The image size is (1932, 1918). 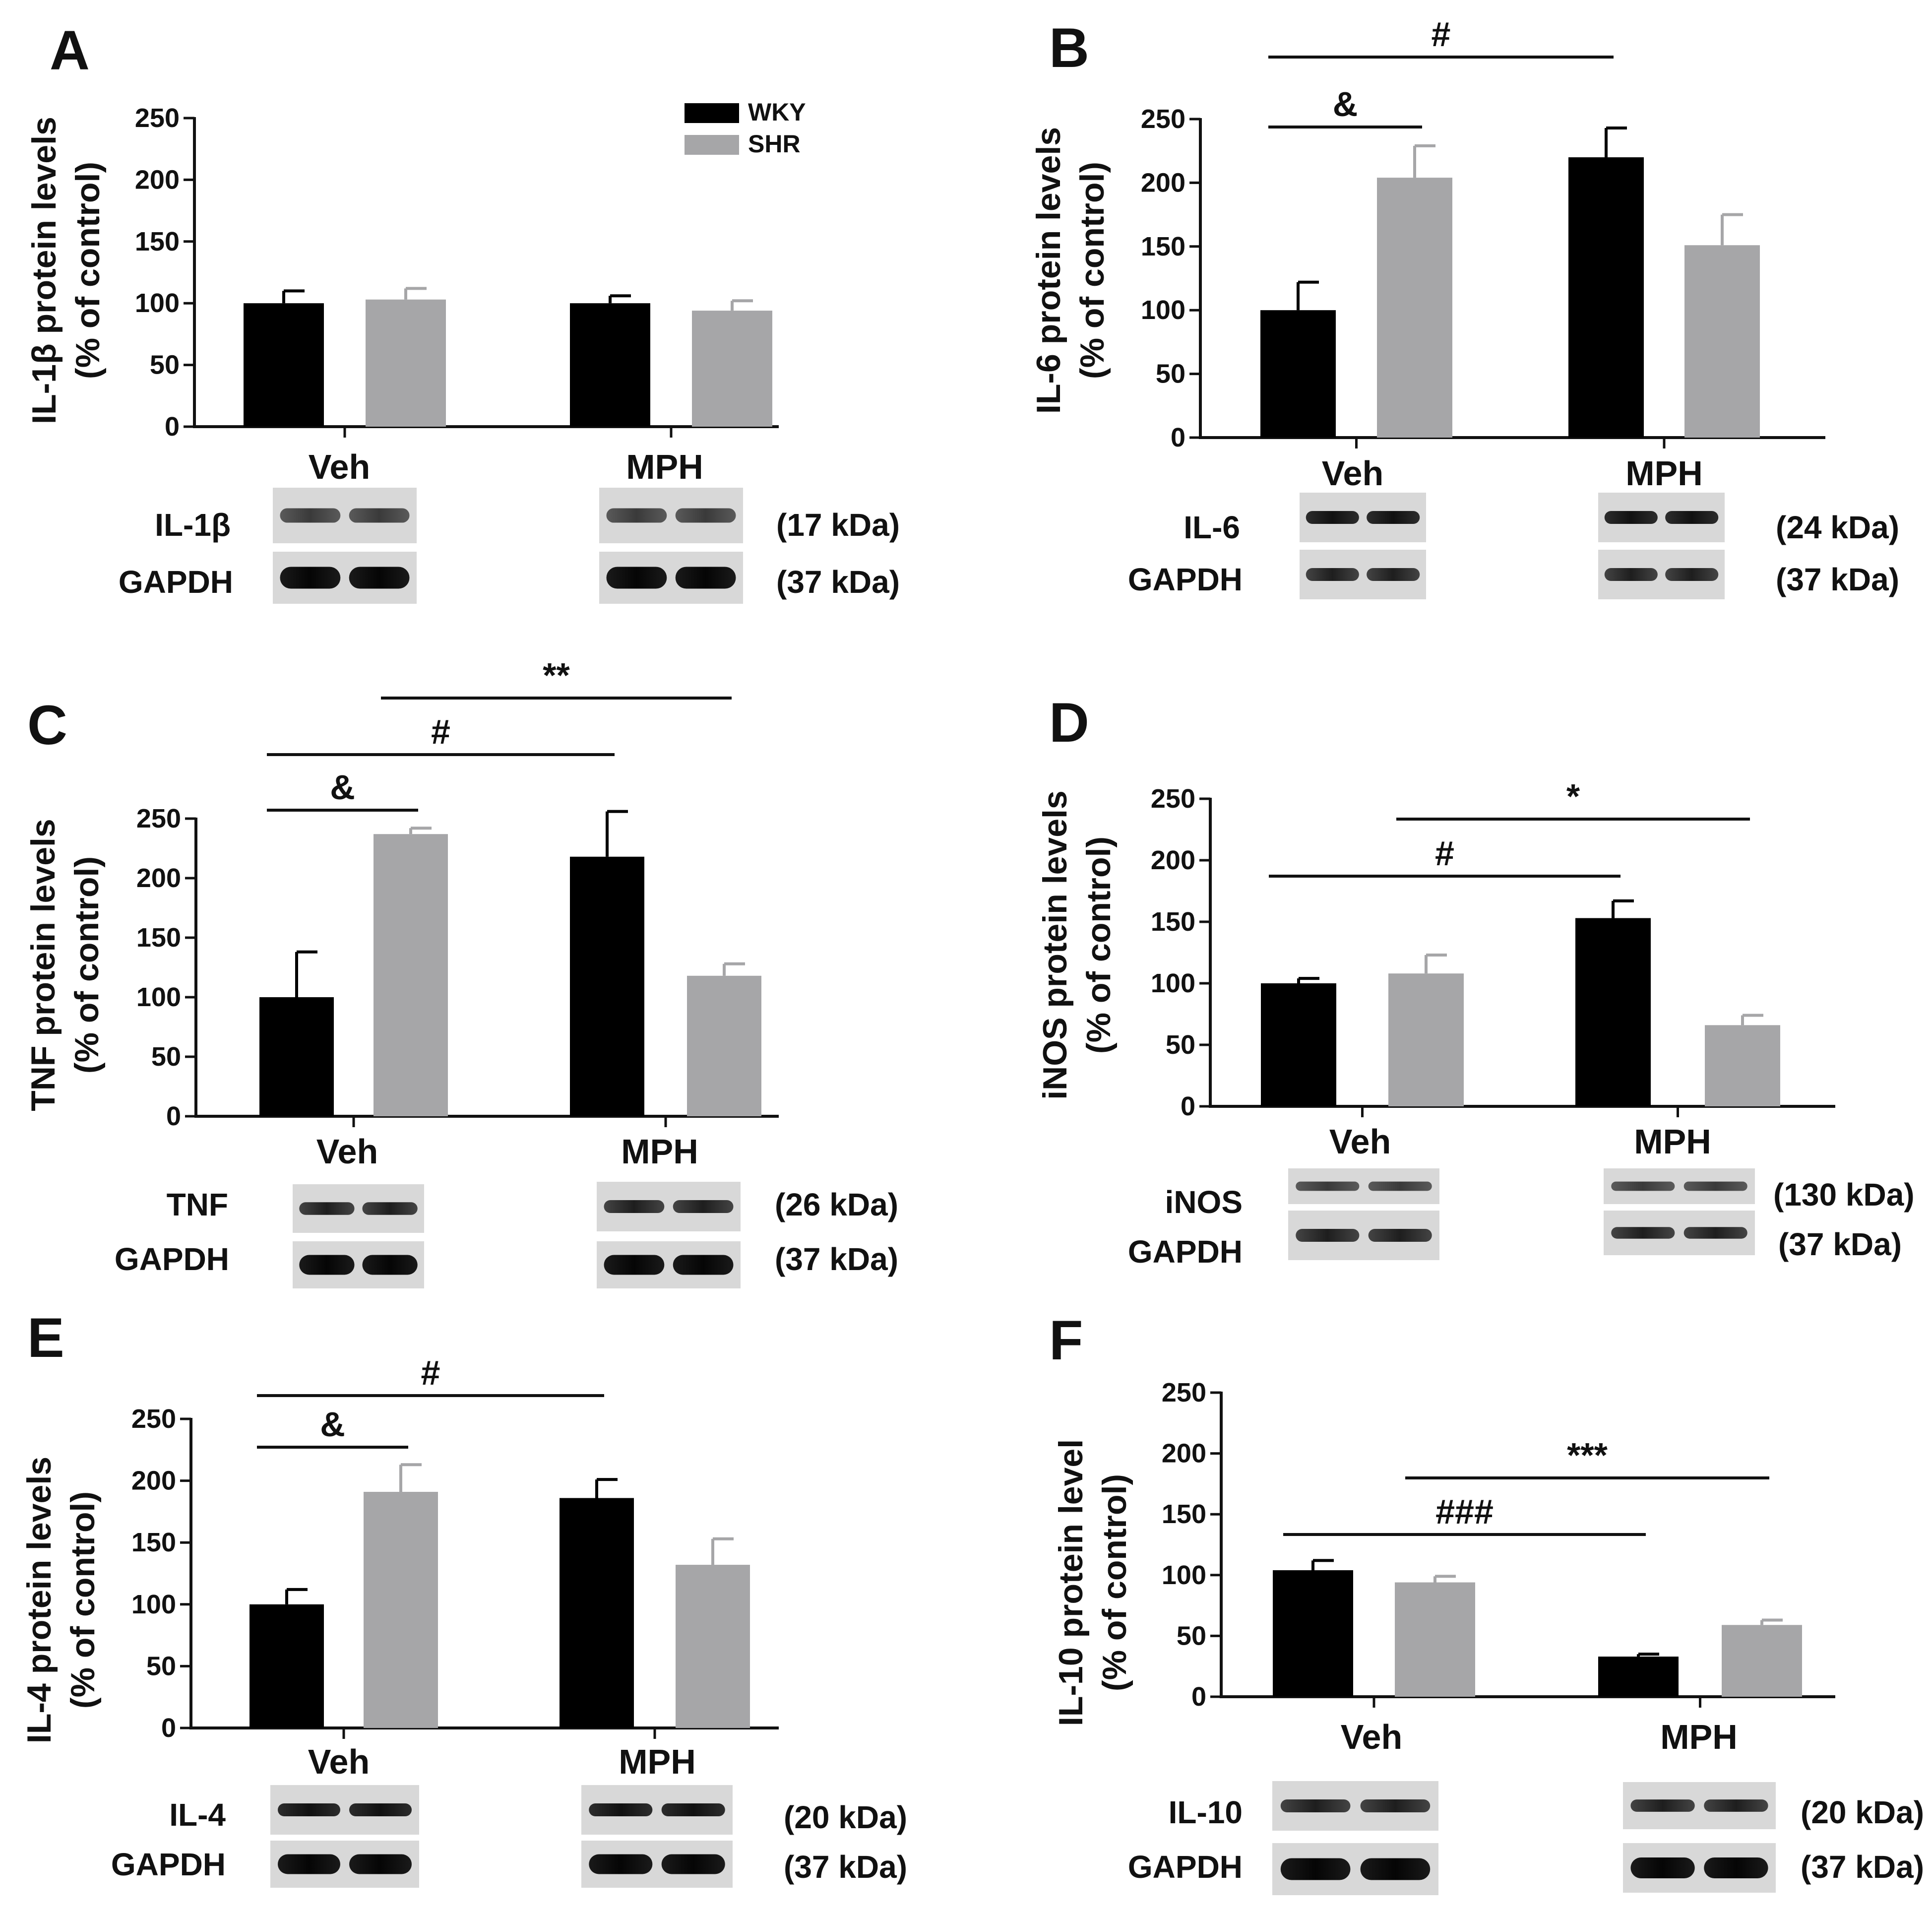 I want to click on plot-area: 0 50 100 150 200 250 ### ***, so click(x=1498, y=1545).